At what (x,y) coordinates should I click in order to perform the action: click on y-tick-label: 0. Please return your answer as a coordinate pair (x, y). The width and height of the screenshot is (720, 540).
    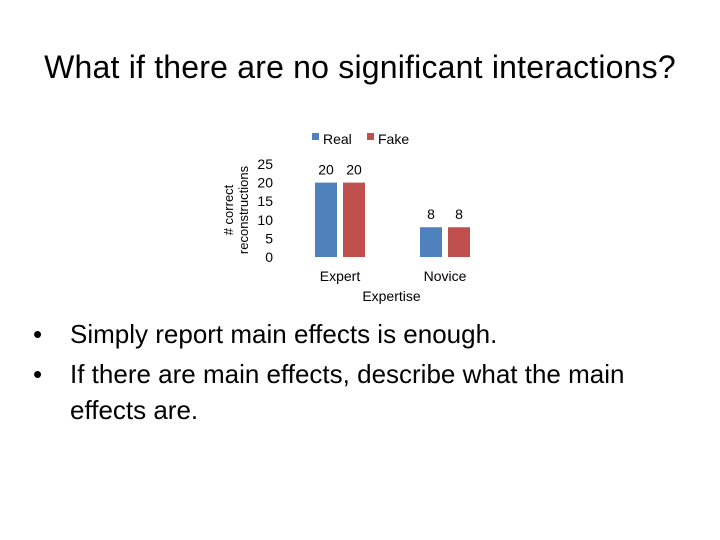
    Looking at the image, I should click on (269, 257).